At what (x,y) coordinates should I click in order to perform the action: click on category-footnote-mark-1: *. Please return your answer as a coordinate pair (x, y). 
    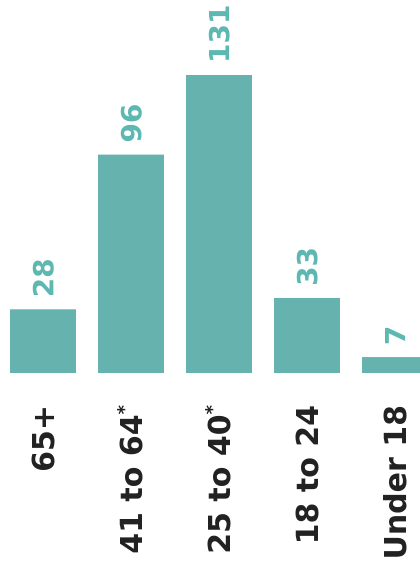
    Looking at the image, I should click on (124, 409).